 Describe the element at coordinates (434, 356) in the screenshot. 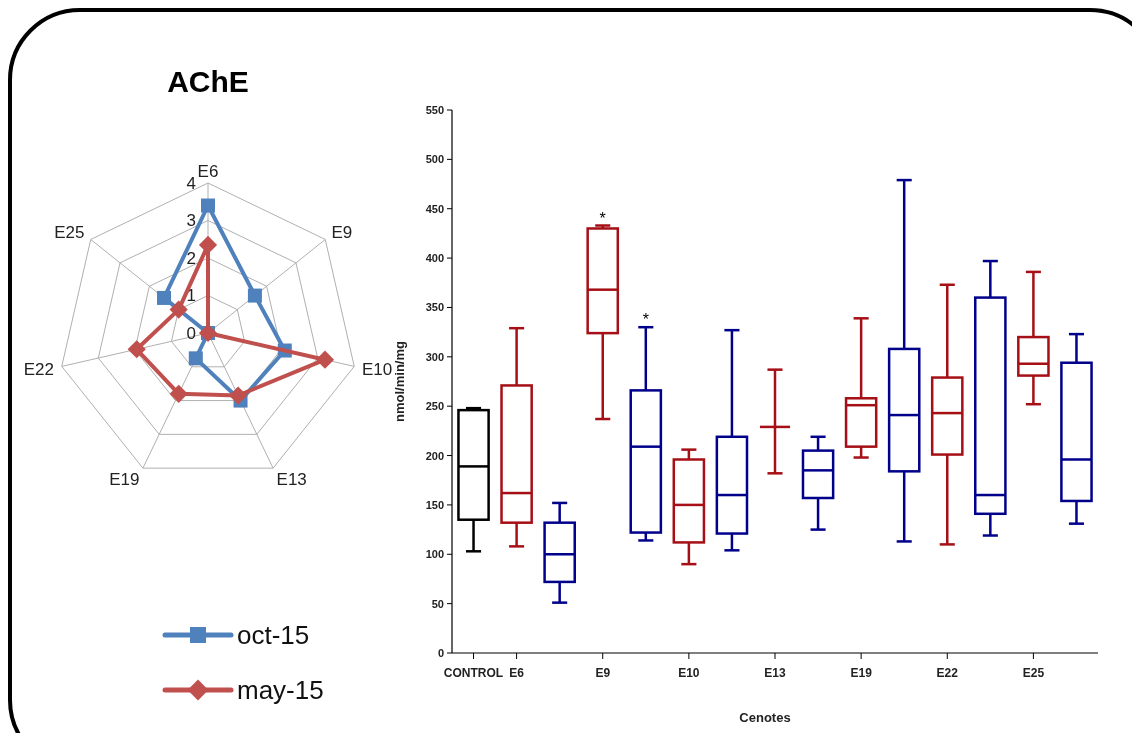

I see `y-tick-label: 300` at that location.